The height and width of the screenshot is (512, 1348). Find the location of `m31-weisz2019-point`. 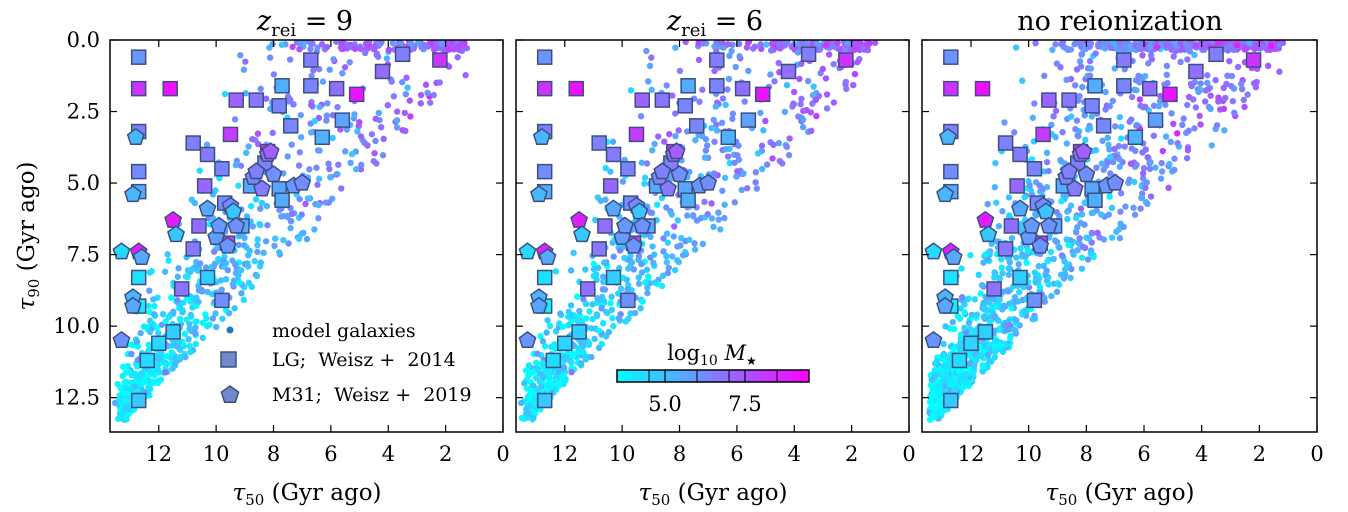

m31-weisz2019-point is located at coordinates (547, 257).